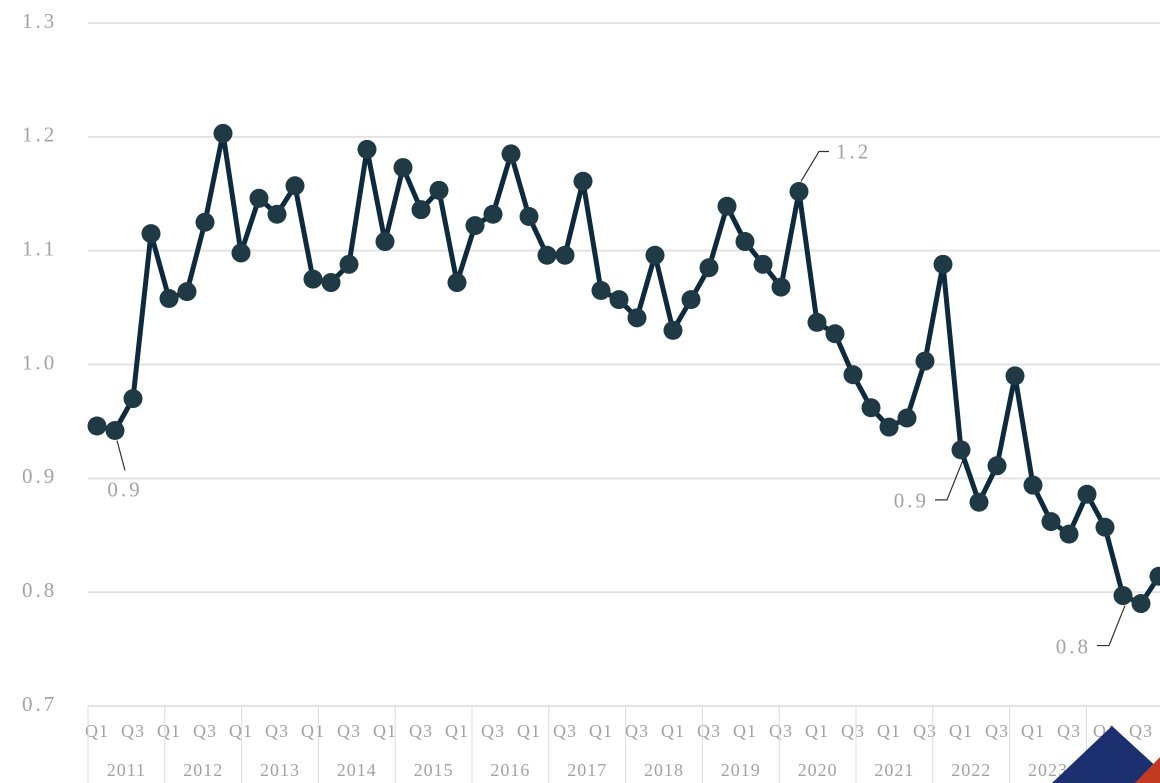 This screenshot has width=1160, height=783. What do you see at coordinates (894, 770) in the screenshot?
I see `x-group-label: 2021` at bounding box center [894, 770].